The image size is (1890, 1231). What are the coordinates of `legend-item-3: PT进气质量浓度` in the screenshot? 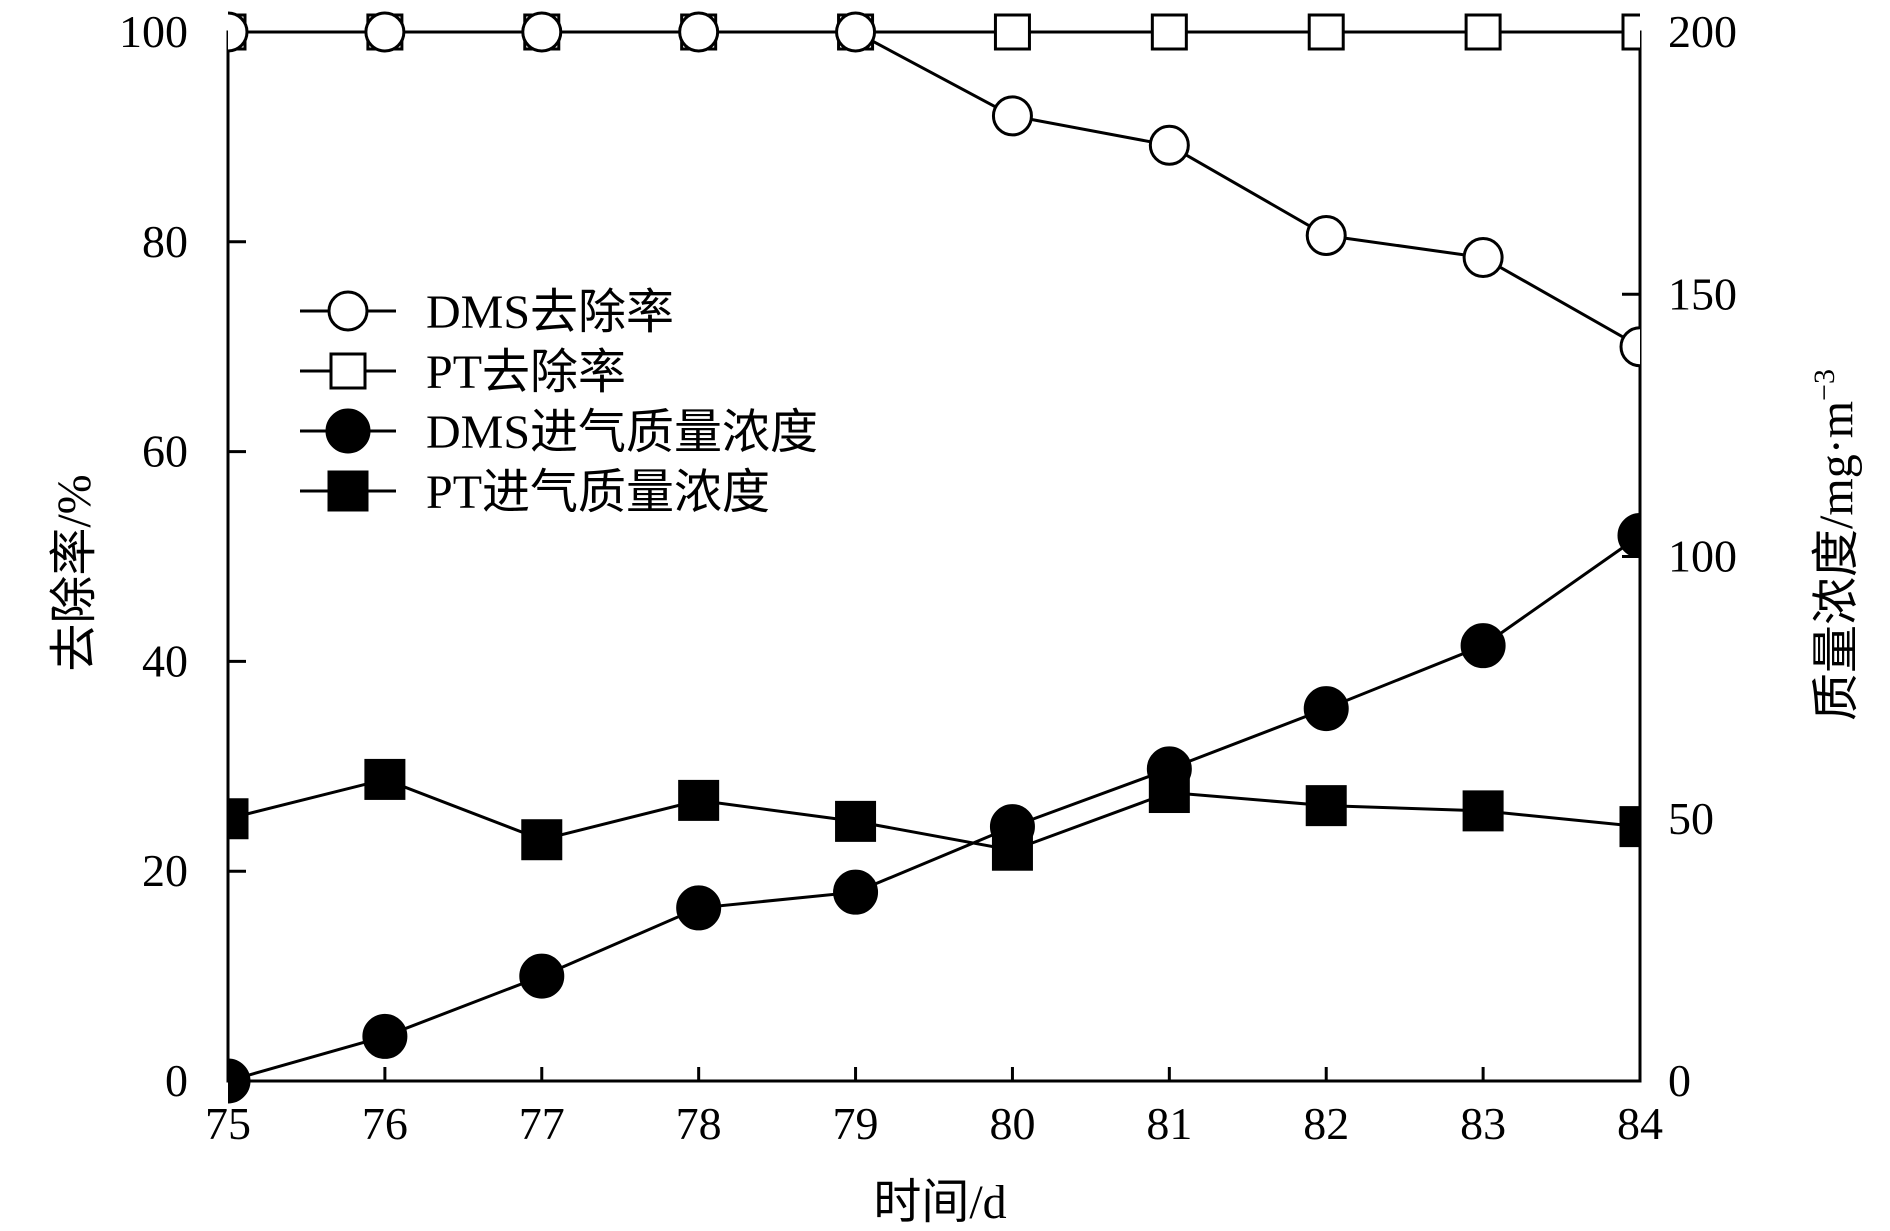 It's located at (535, 492).